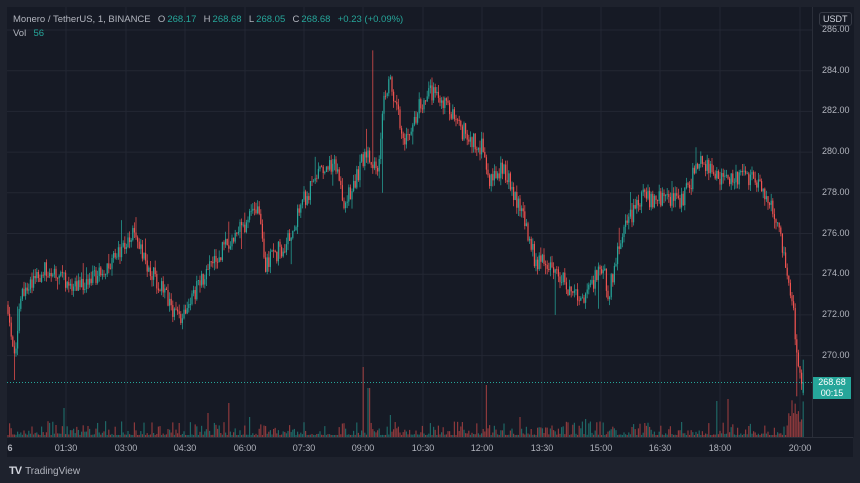 This screenshot has width=860, height=483. Describe the element at coordinates (800, 448) in the screenshot. I see `time-tick-label: 20:00` at that location.